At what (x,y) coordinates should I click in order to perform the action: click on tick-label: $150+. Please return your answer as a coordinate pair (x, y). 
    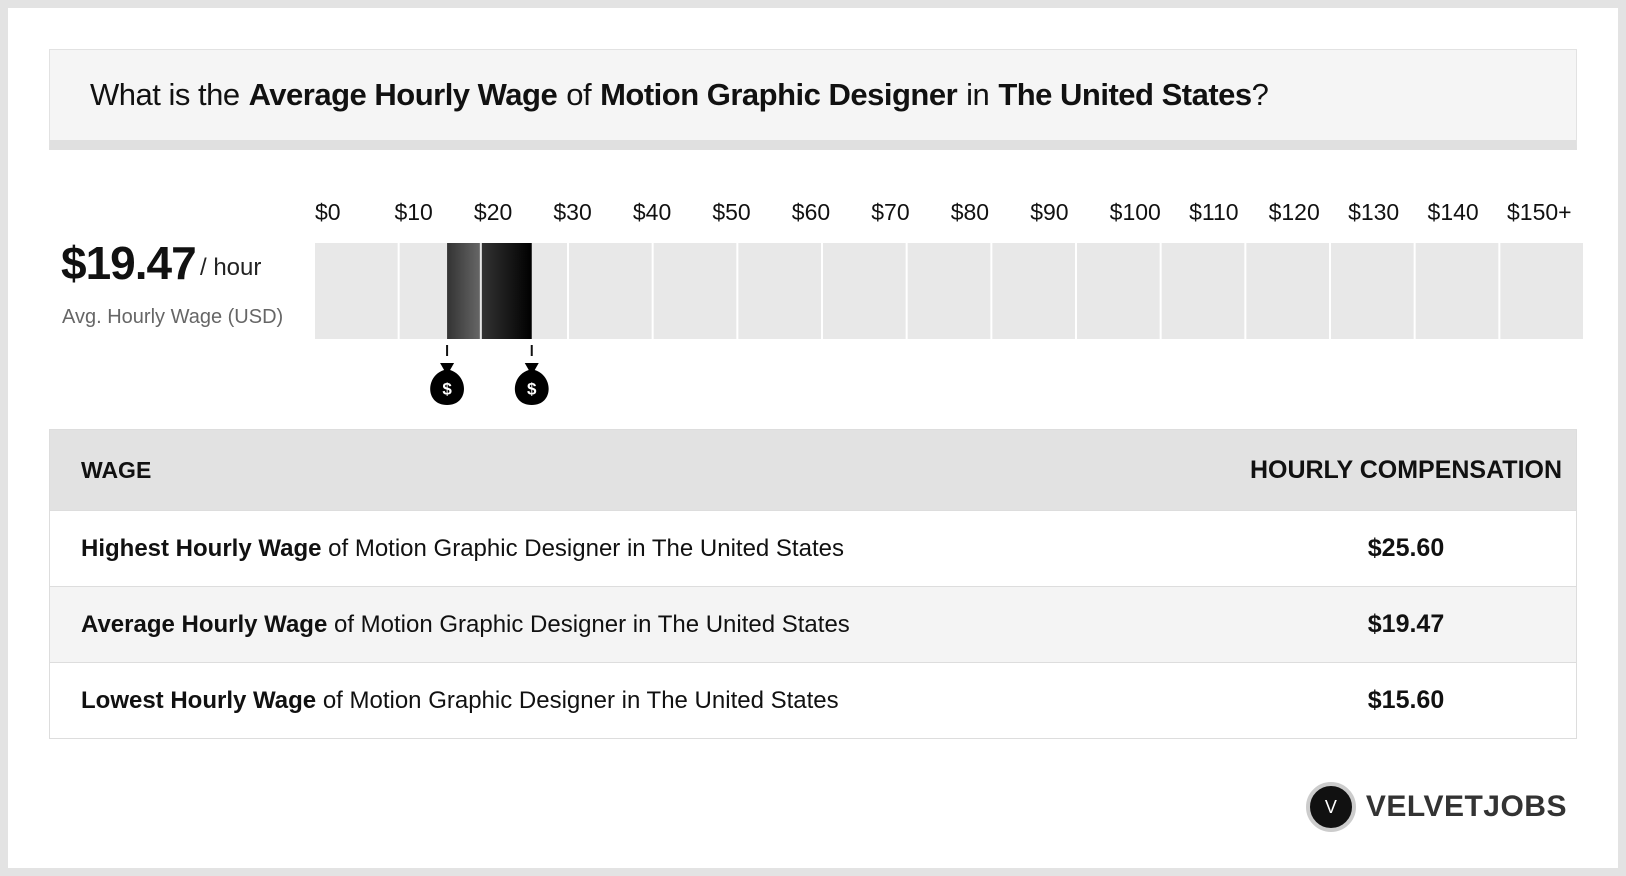
    Looking at the image, I should click on (1539, 212).